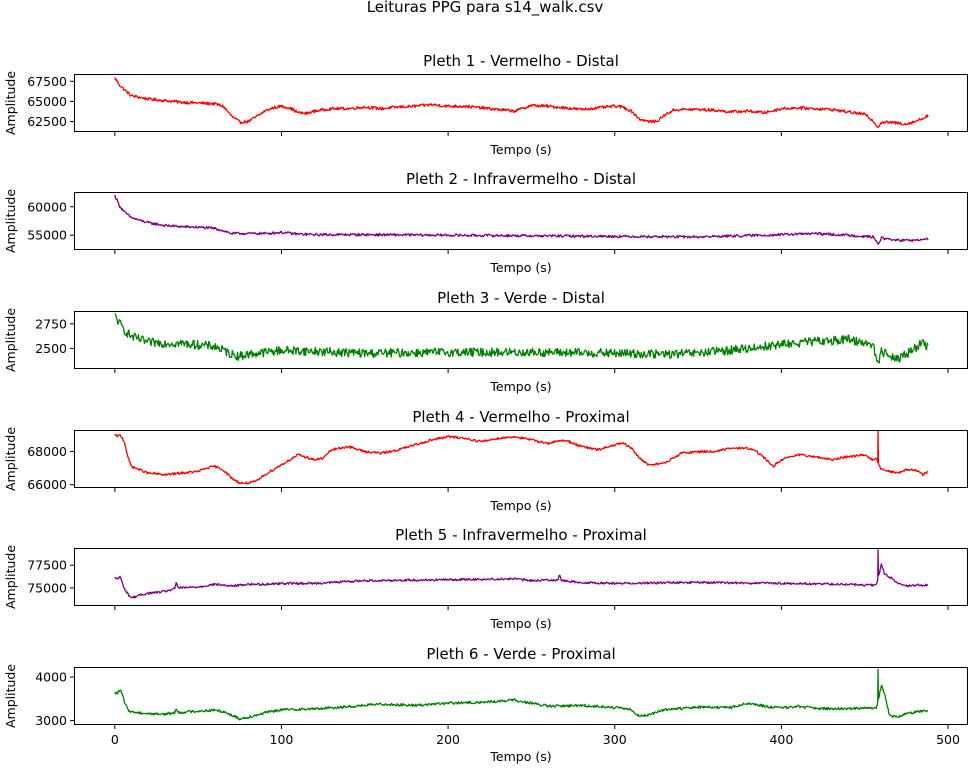 This screenshot has height=769, width=969. I want to click on subplot-title: Pleth 2 - Infravermelho - Distal, so click(521, 179).